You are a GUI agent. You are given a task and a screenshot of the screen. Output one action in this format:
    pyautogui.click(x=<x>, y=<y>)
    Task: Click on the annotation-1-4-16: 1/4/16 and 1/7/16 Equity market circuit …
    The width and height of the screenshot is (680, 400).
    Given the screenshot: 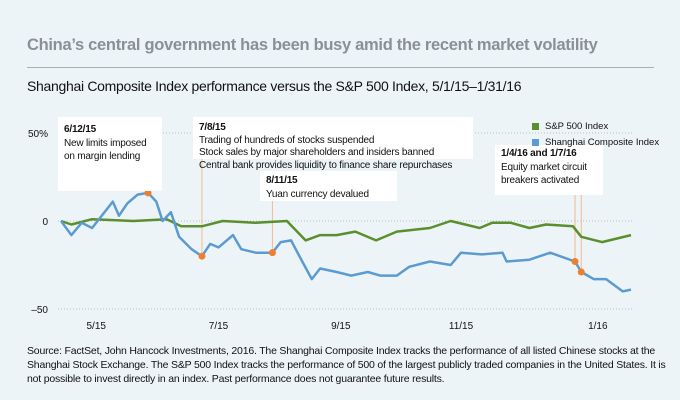 What is the action you would take?
    pyautogui.click(x=549, y=170)
    